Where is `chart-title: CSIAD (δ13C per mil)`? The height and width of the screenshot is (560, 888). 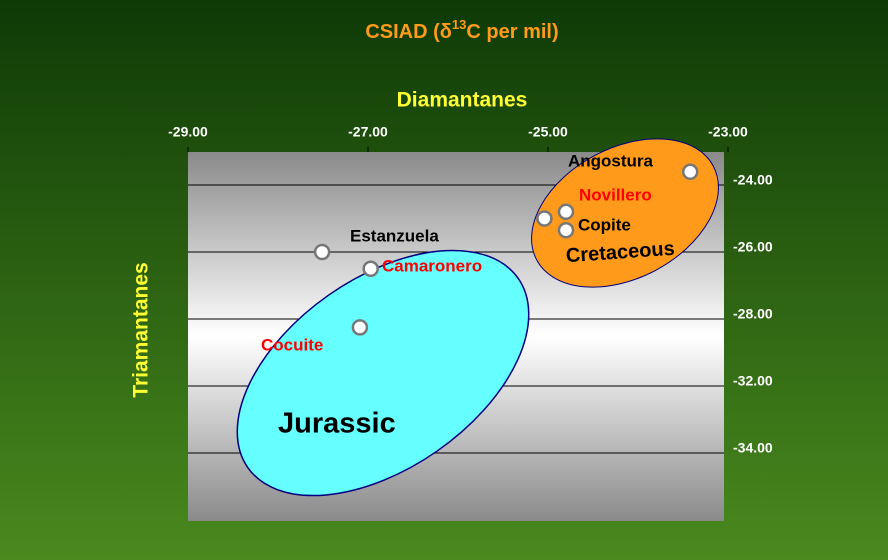 chart-title: CSIAD (δ13C per mil) is located at coordinates (461, 30).